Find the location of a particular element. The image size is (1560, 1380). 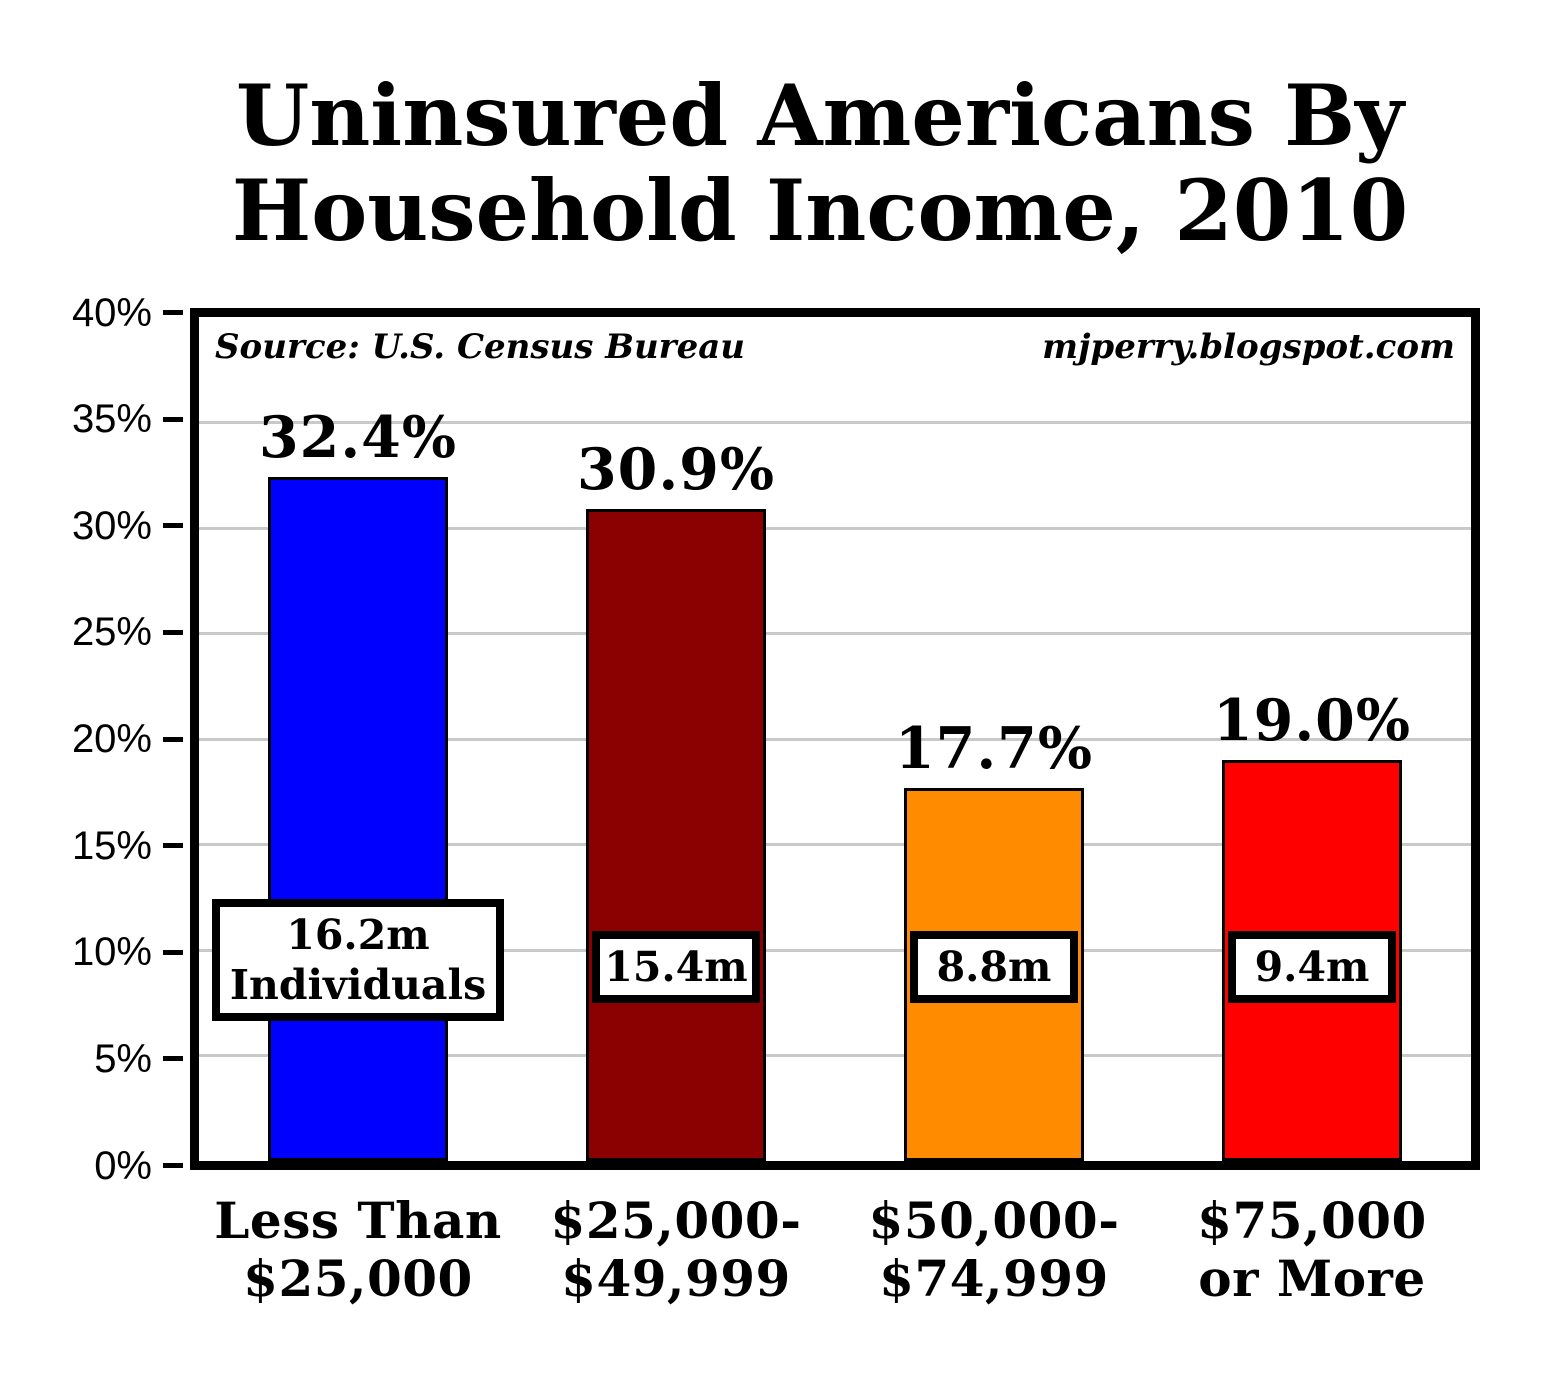

bar-value-label: 19.0% is located at coordinates (1312, 721).